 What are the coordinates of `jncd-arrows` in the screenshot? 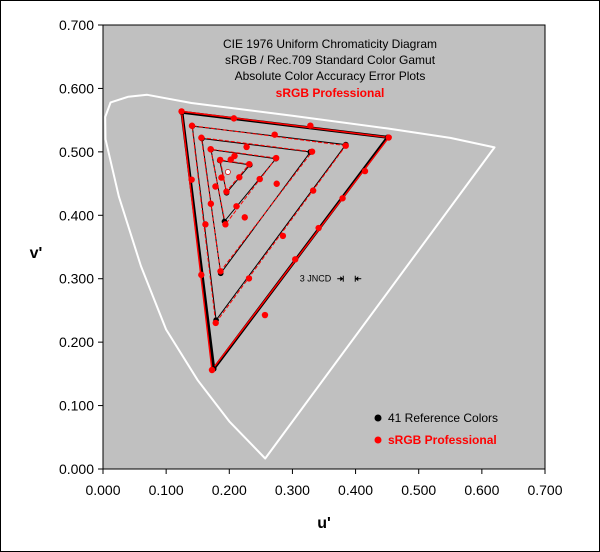 It's located at (349, 278).